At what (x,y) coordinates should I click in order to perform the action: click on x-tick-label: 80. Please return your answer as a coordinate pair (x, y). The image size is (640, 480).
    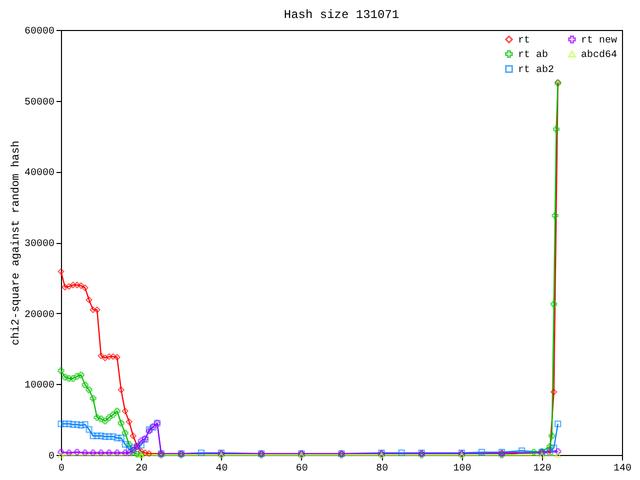
    Looking at the image, I should click on (382, 469).